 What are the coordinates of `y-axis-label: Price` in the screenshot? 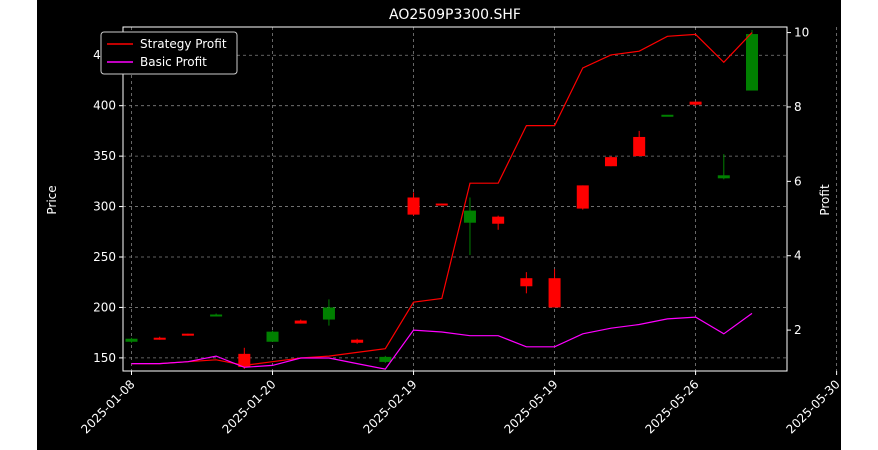 It's located at (52, 199).